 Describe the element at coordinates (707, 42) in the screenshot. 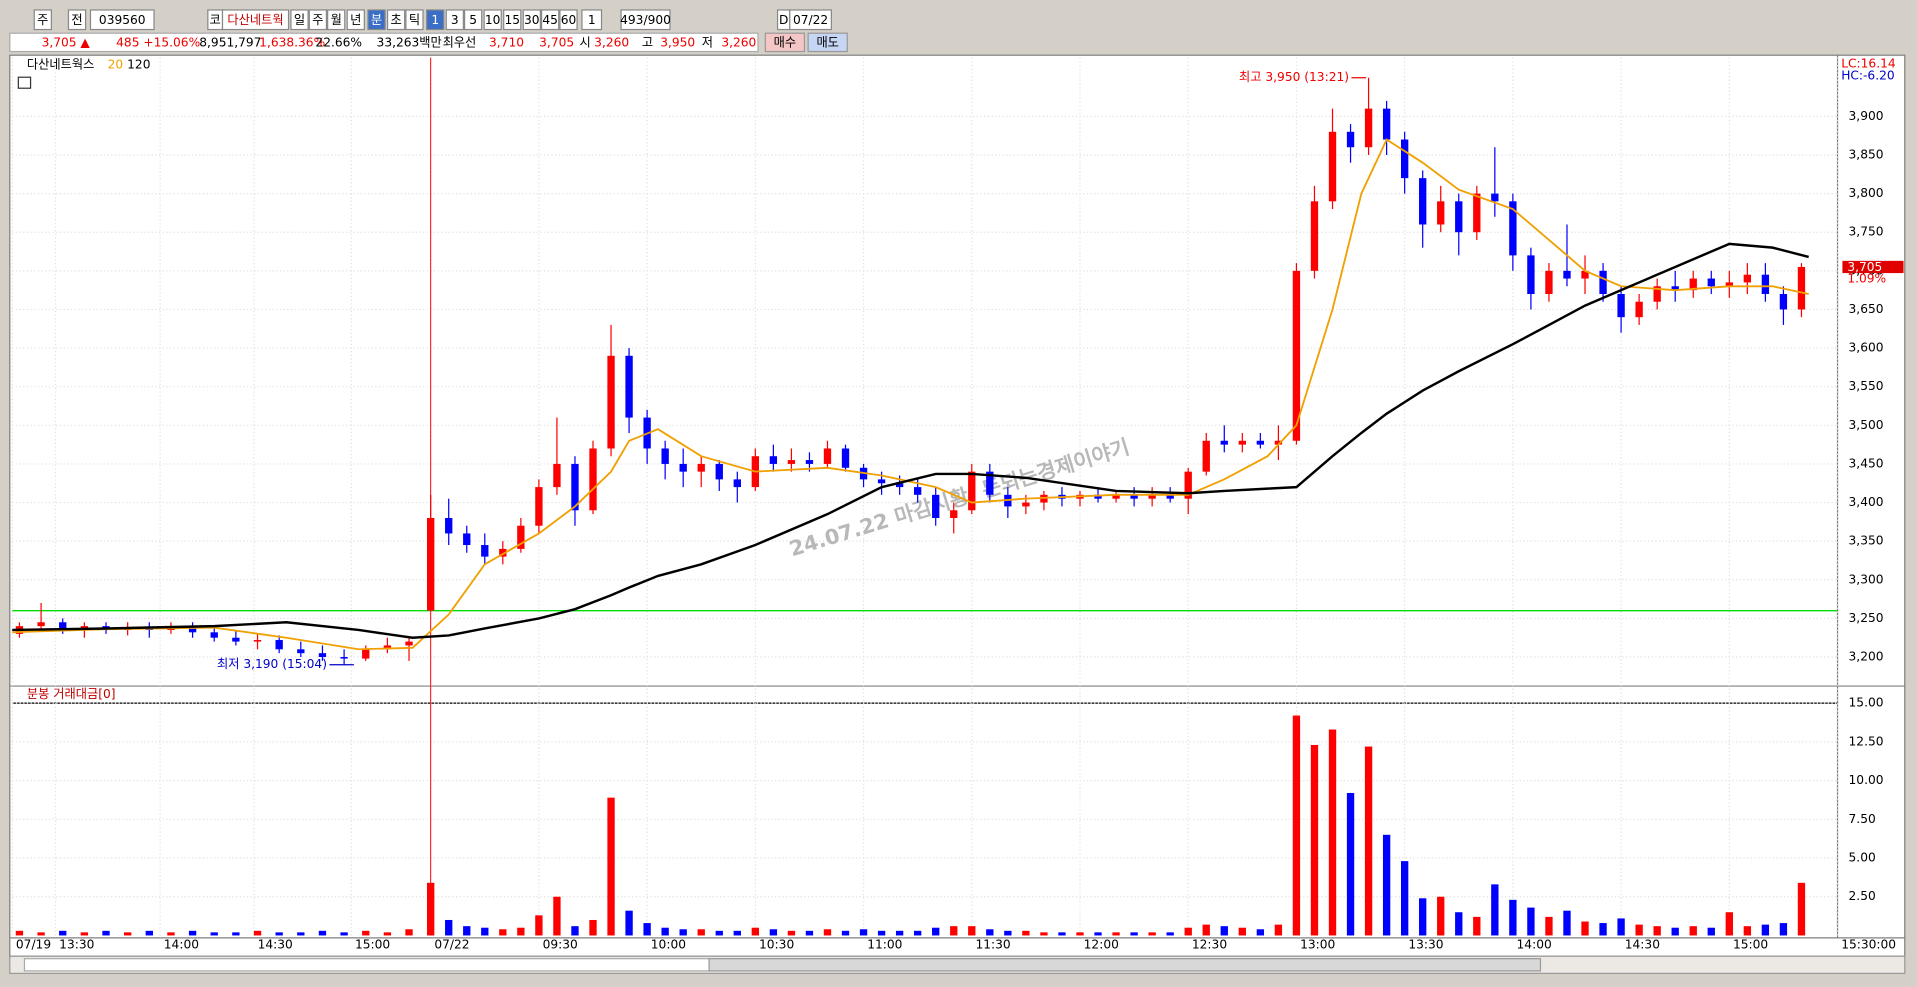

I see `info-text: 저` at that location.